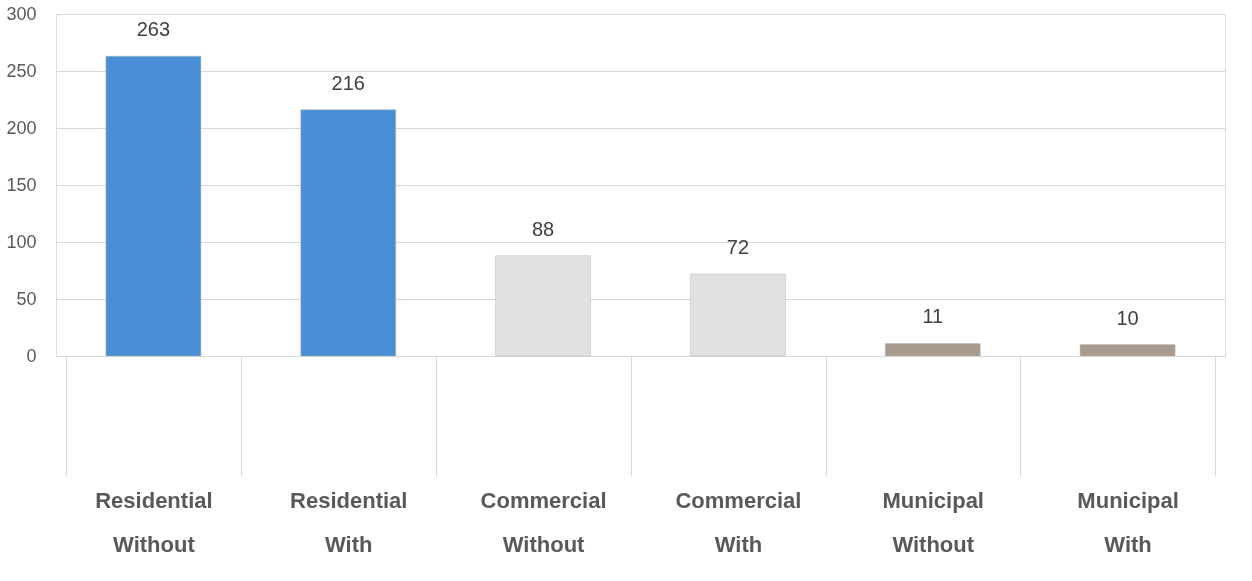 This screenshot has width=1252, height=581. What do you see at coordinates (933, 522) in the screenshot?
I see `x-tick-label: Municipal Without` at bounding box center [933, 522].